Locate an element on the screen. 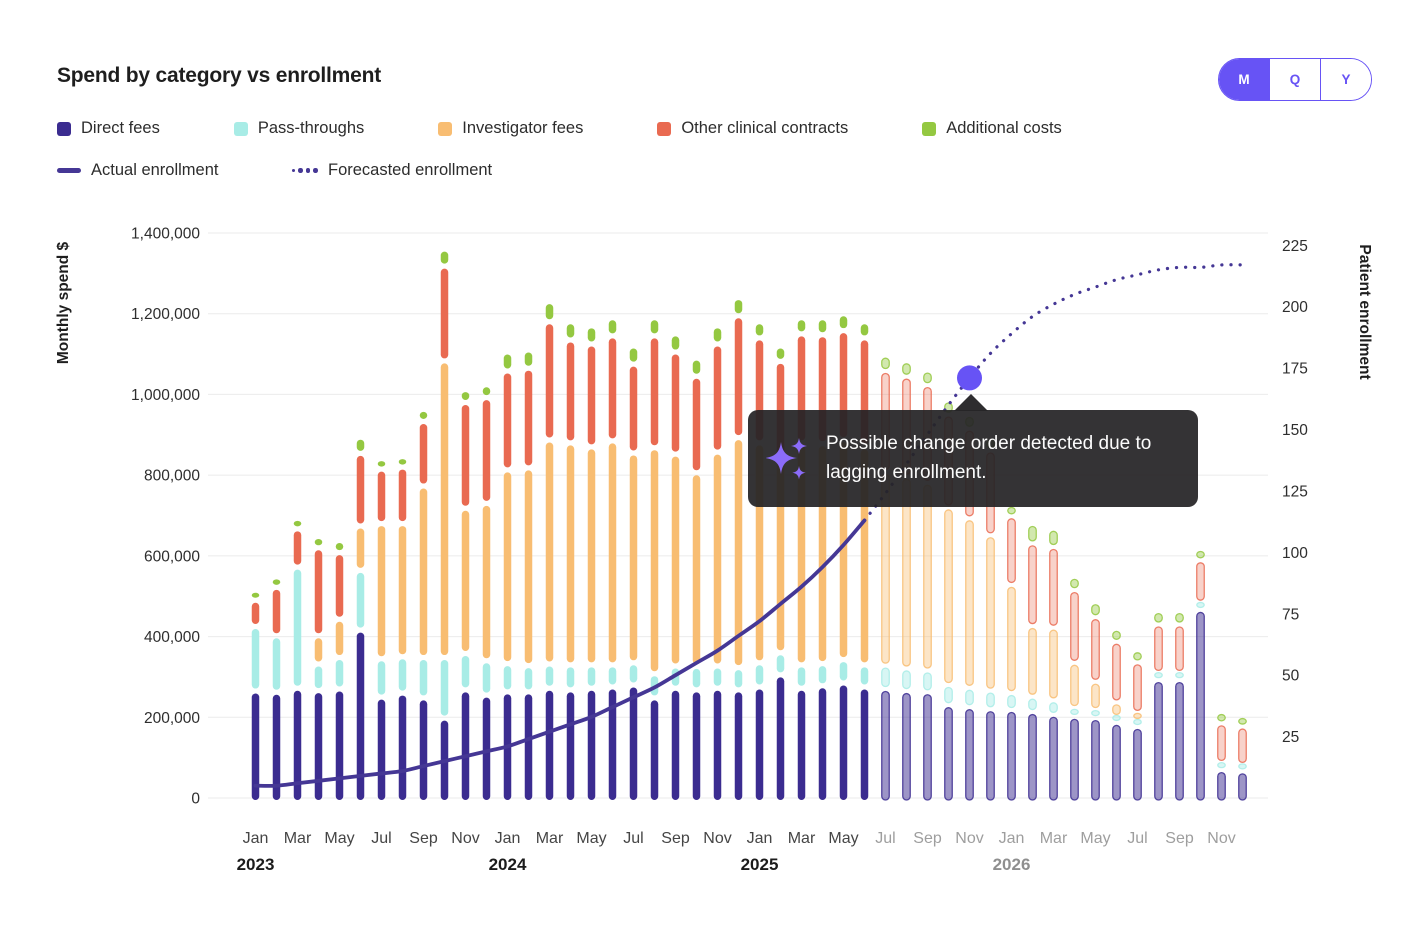 This screenshot has width=1424, height=950. spend-bar-mar-2026 is located at coordinates (1053, 665).